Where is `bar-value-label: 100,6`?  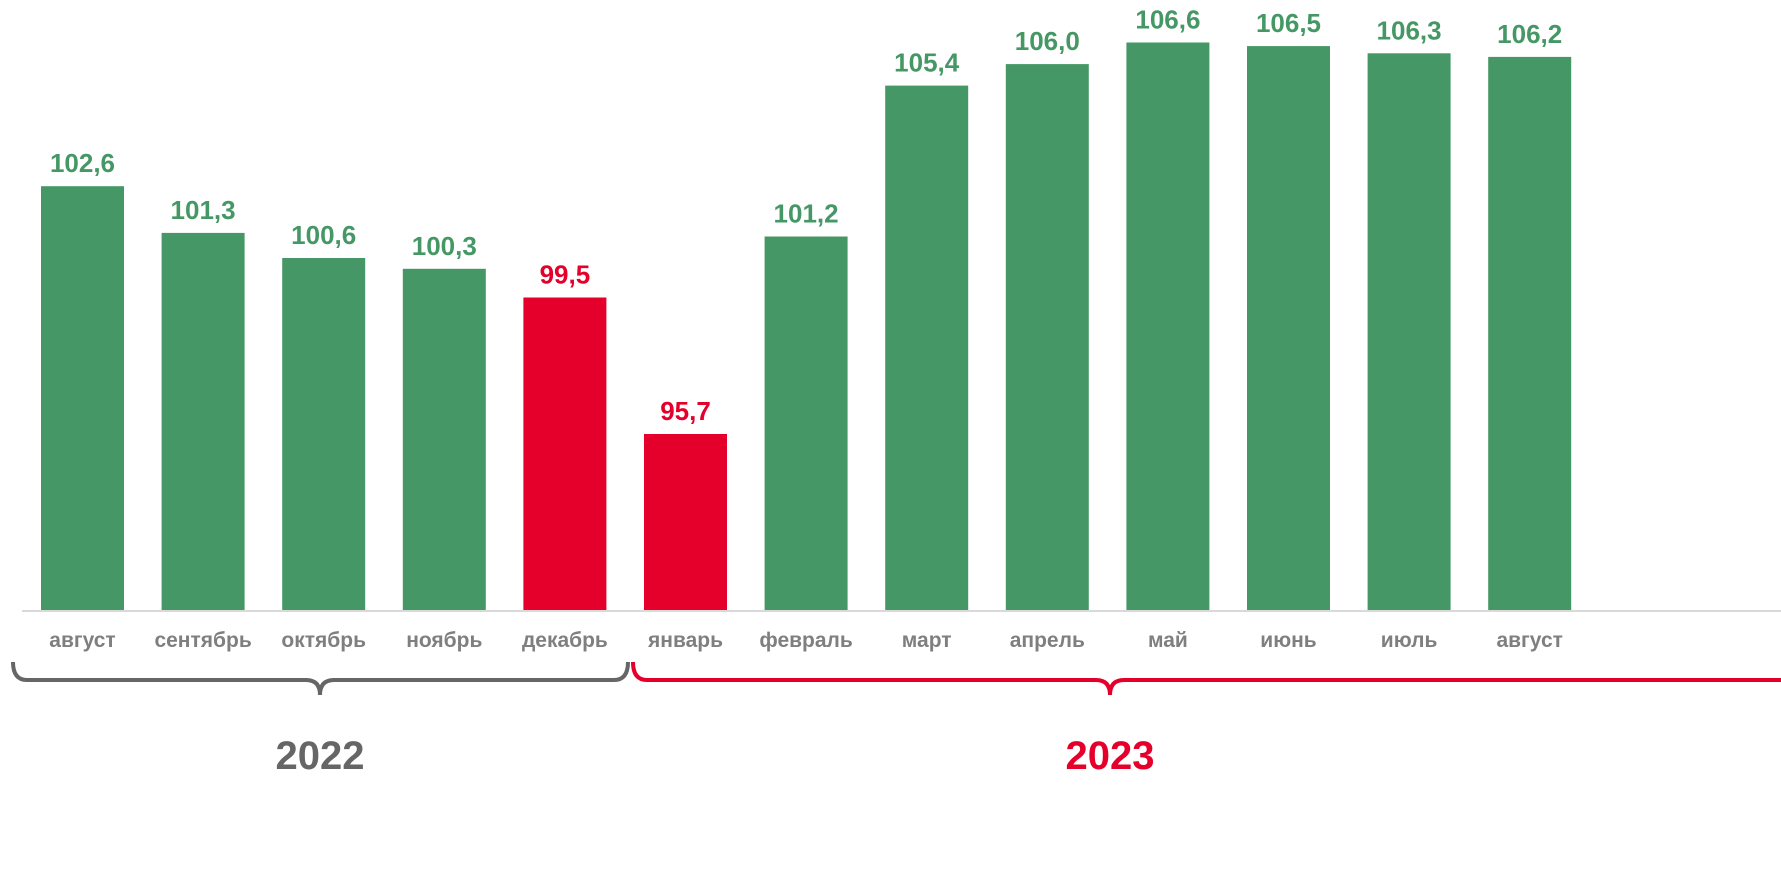 bar-value-label: 100,6 is located at coordinates (323, 235).